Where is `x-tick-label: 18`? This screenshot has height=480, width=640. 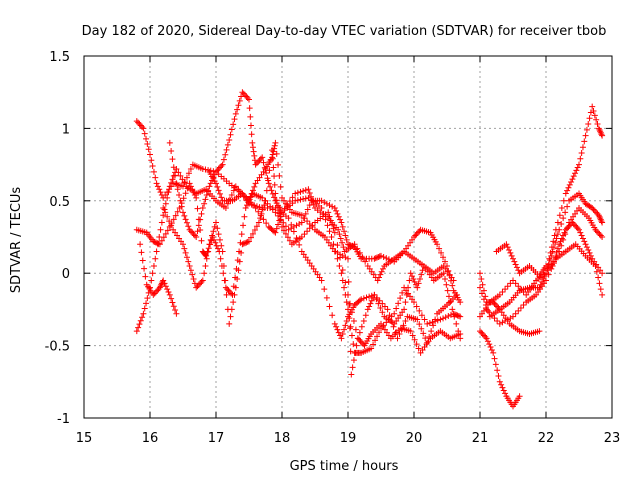
x-tick-label: 18 is located at coordinates (282, 438).